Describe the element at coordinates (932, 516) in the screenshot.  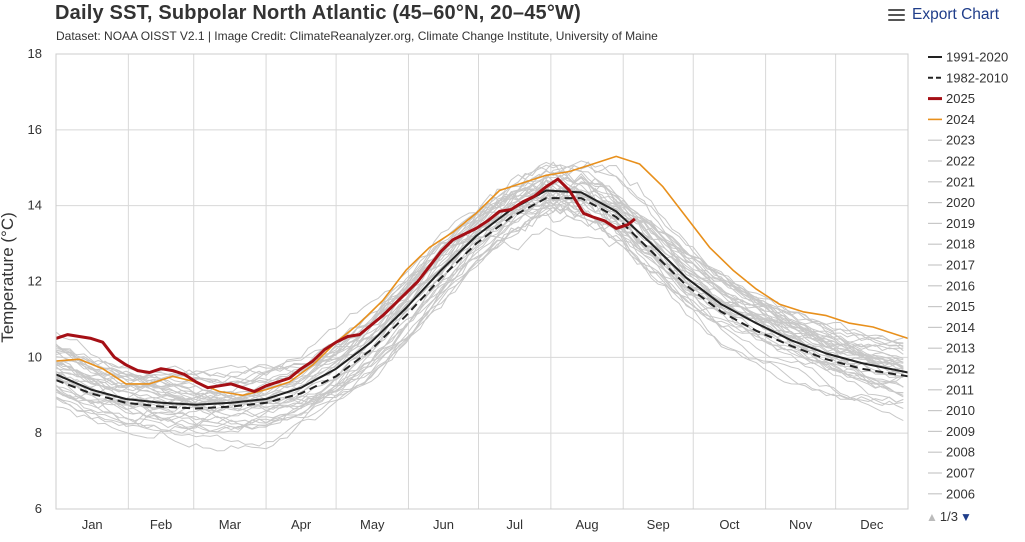
I see `triangle-up-icon: ▲` at that location.